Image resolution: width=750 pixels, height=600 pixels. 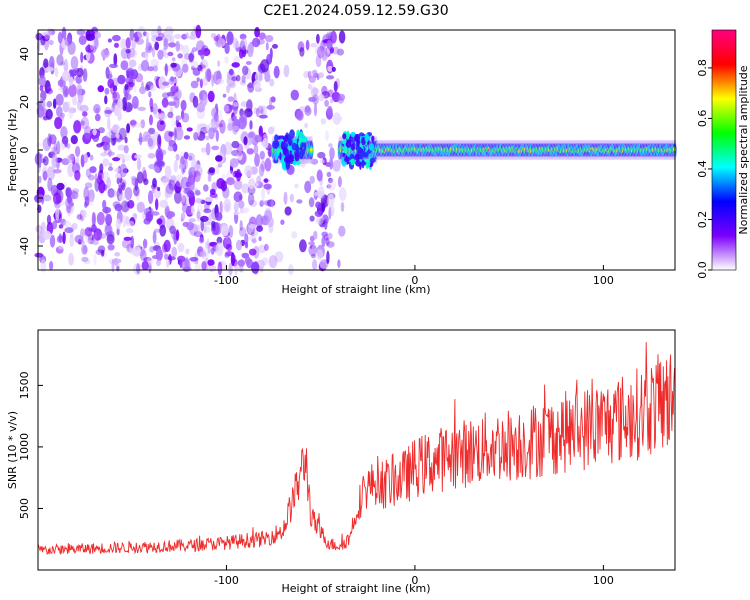 I want to click on snr-x-ticks: -100 0 100, so click(x=414, y=576).